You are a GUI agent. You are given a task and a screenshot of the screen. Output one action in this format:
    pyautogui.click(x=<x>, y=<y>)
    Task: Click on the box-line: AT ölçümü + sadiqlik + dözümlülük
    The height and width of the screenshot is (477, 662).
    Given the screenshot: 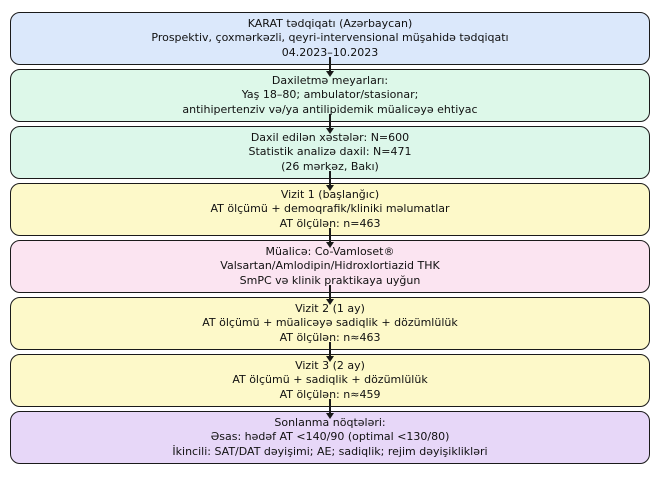 What is the action you would take?
    pyautogui.click(x=330, y=380)
    